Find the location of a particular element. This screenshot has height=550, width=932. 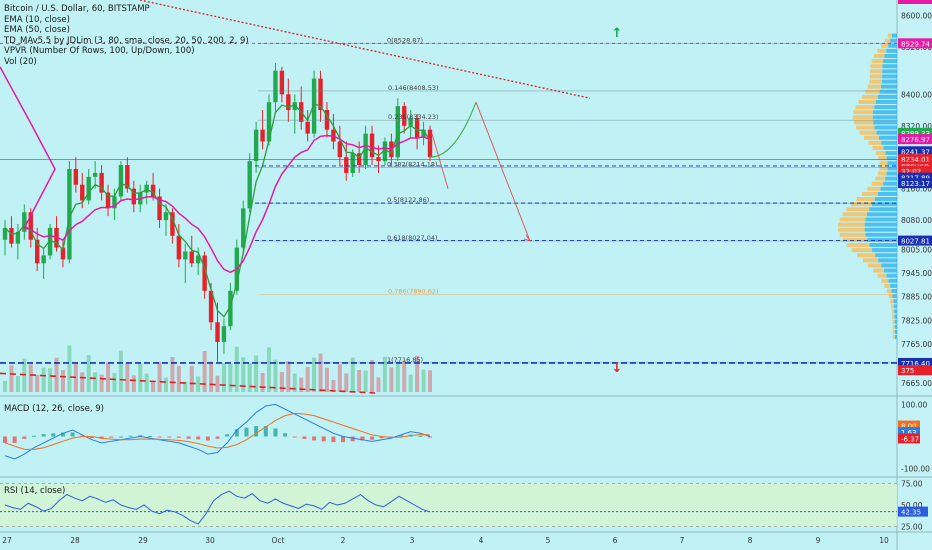

legend-ema10: EMA (10, close) is located at coordinates (37, 19).